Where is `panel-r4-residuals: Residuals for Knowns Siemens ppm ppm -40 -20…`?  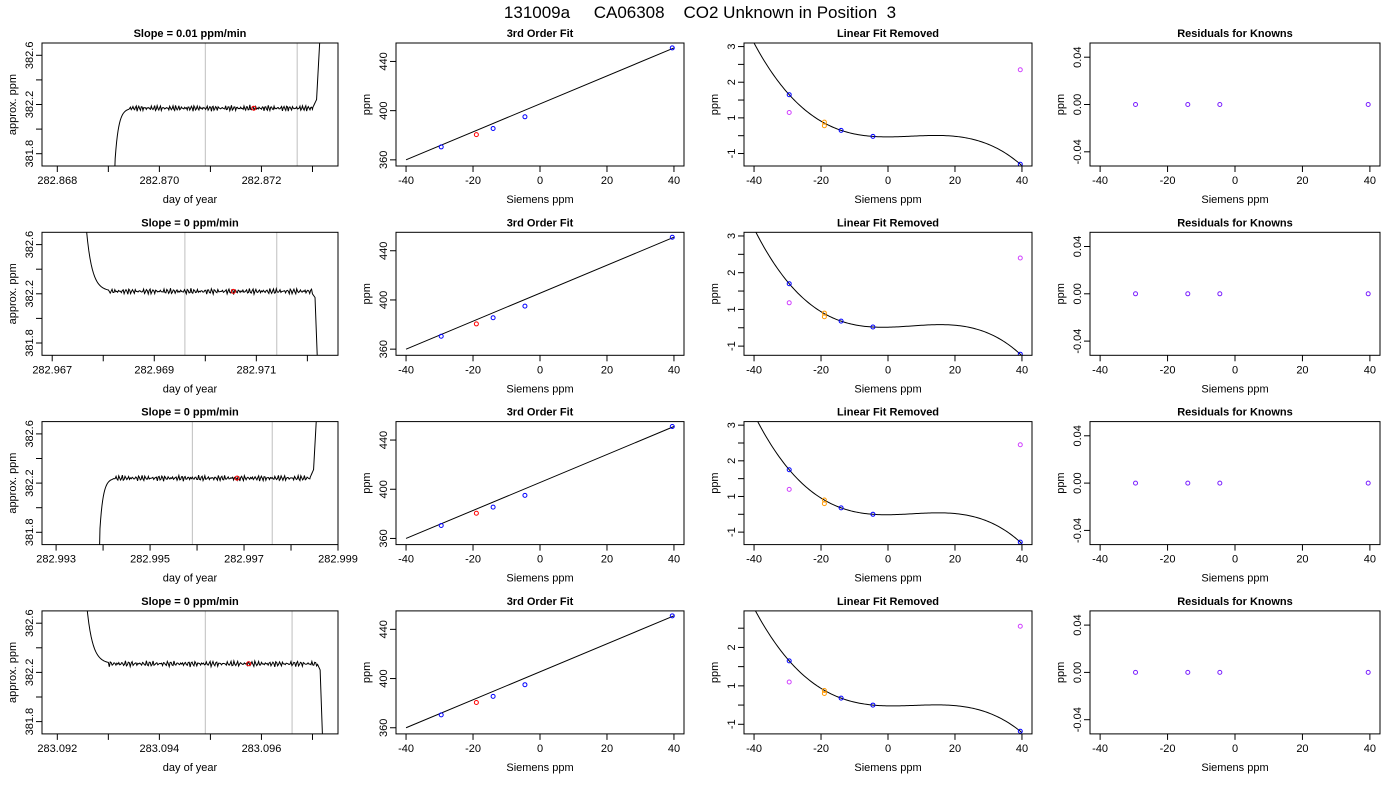 panel-r4-residuals: Residuals for Knowns Siemens ppm ppm -40 -20… is located at coordinates (1218, 685).